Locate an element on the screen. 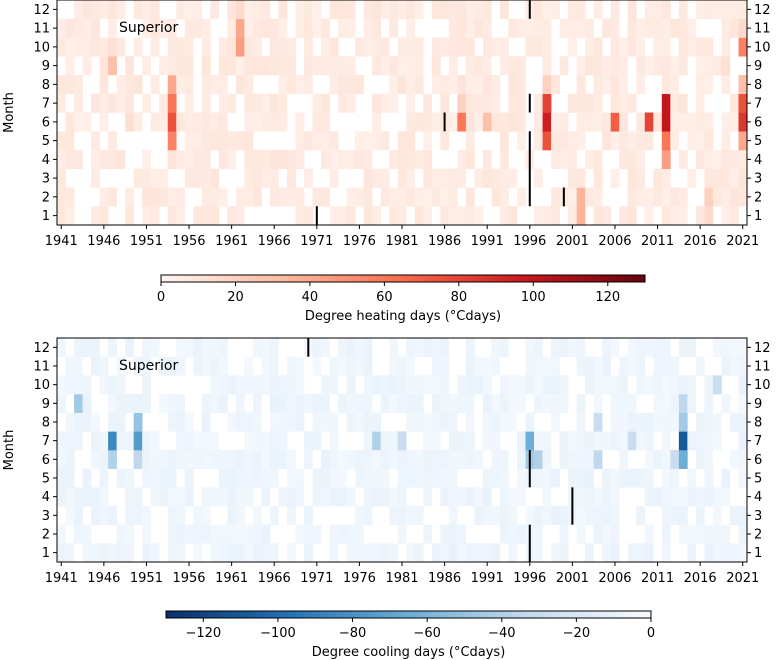 The image size is (777, 660). x-tick-label: 2001 is located at coordinates (572, 578).